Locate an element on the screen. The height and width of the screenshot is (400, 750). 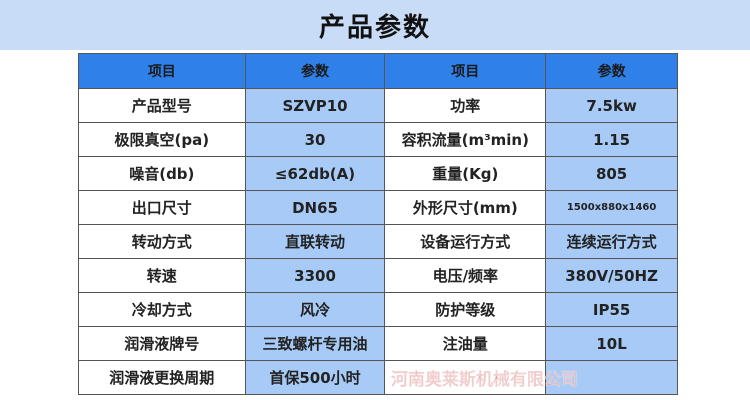
title-banner: 产品参数 is located at coordinates (375, 25).